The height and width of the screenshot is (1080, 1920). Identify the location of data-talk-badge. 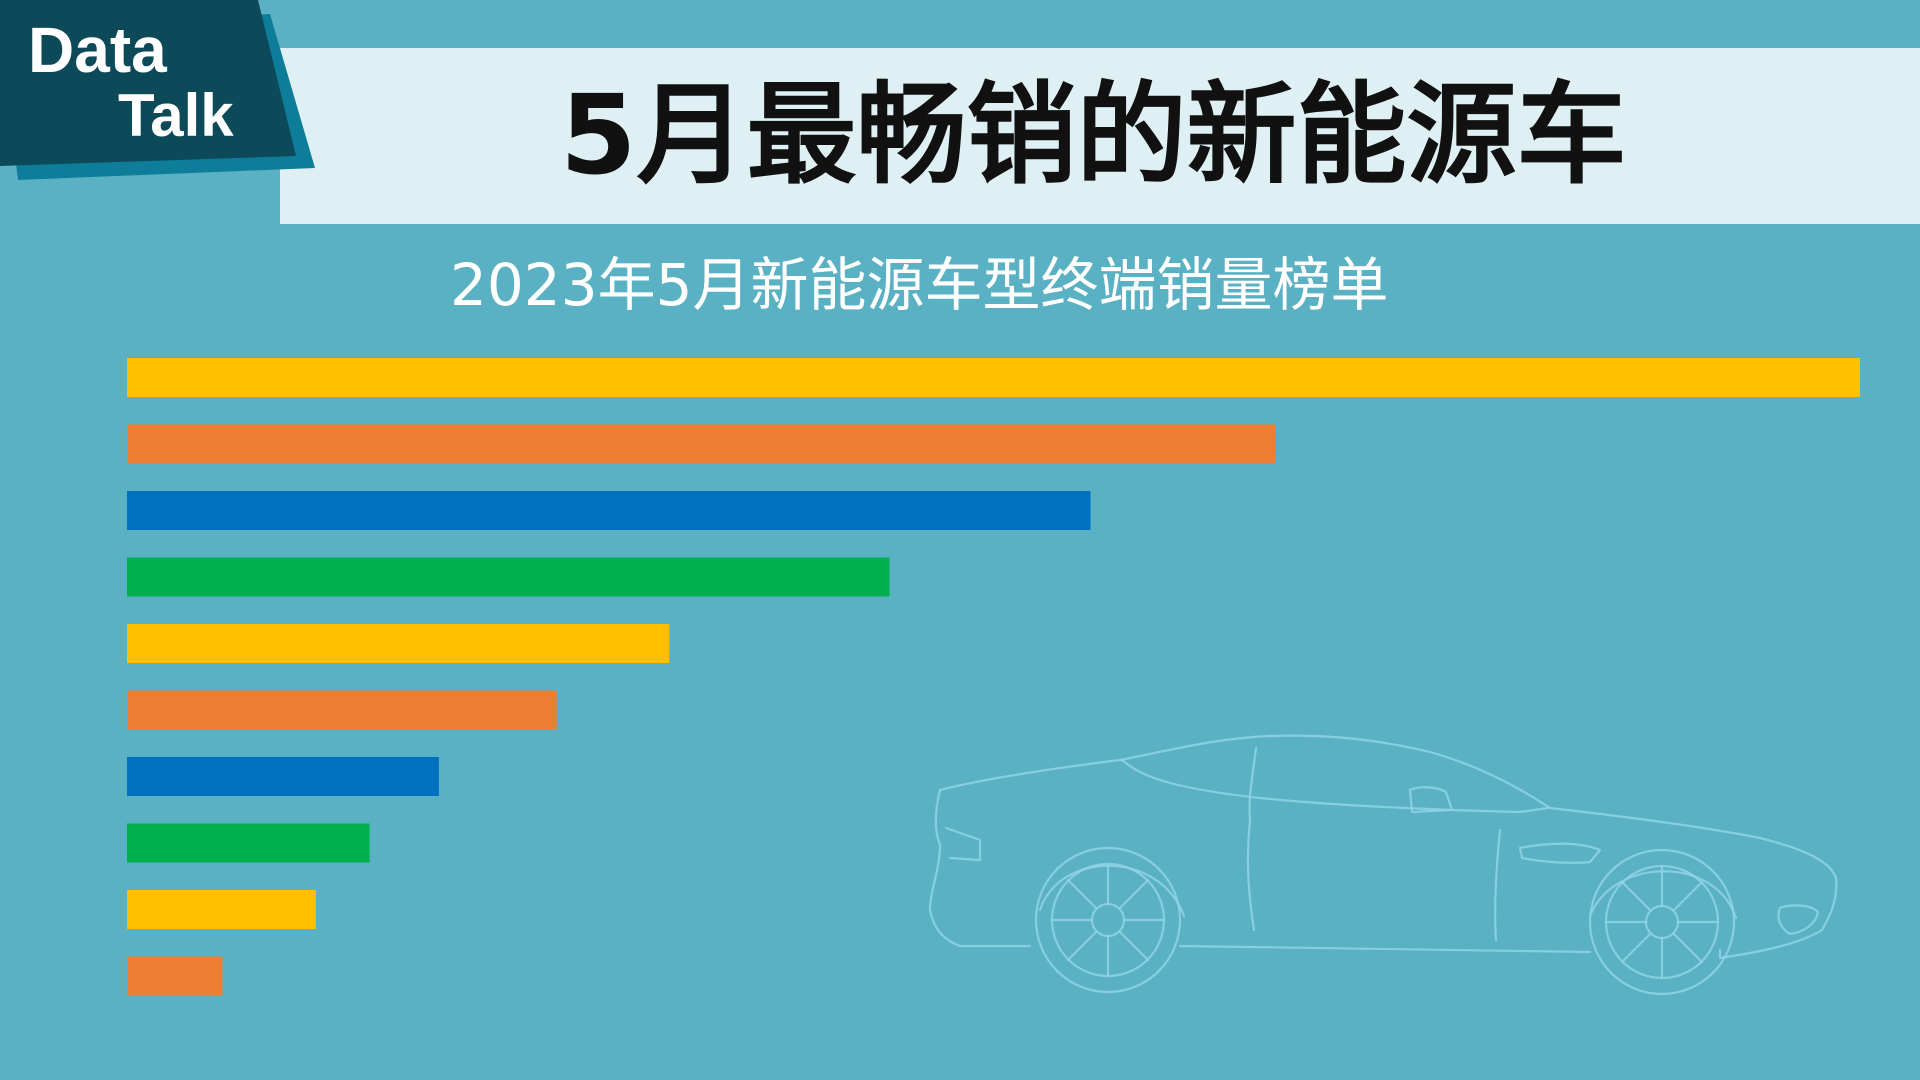
(157, 90).